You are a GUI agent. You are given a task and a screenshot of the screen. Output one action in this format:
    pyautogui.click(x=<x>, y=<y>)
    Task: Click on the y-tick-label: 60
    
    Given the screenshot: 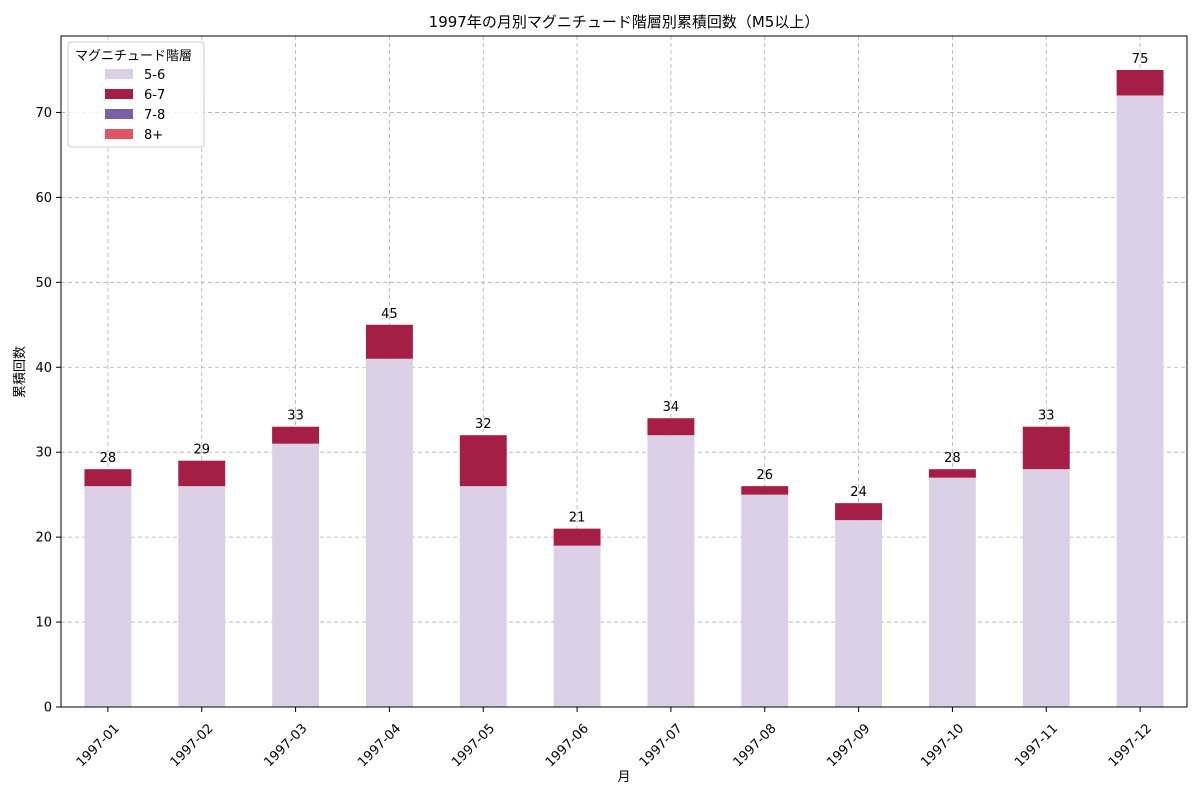 What is the action you would take?
    pyautogui.click(x=43, y=198)
    